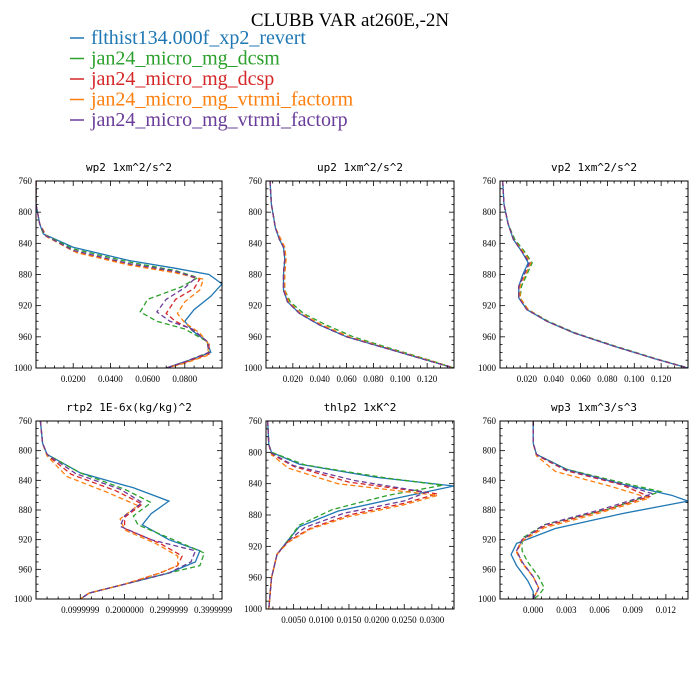 The image size is (700, 700). What do you see at coordinates (80, 610) in the screenshot?
I see `x-tick-label: 0.0999999` at bounding box center [80, 610].